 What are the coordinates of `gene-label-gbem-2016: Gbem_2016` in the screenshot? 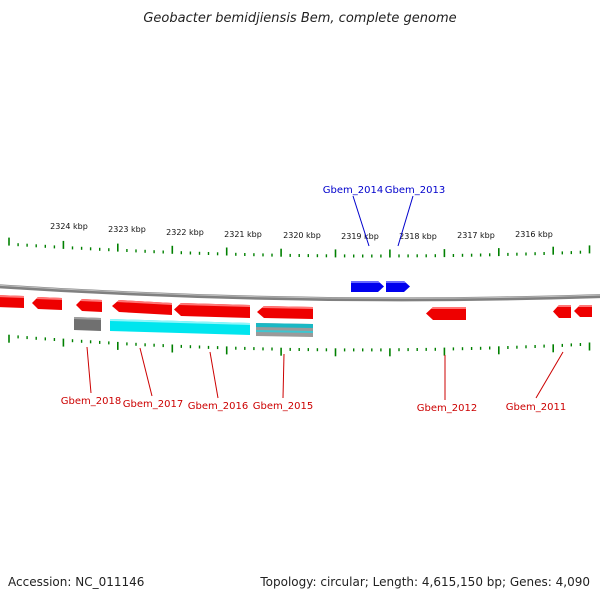 It's located at (218, 406).